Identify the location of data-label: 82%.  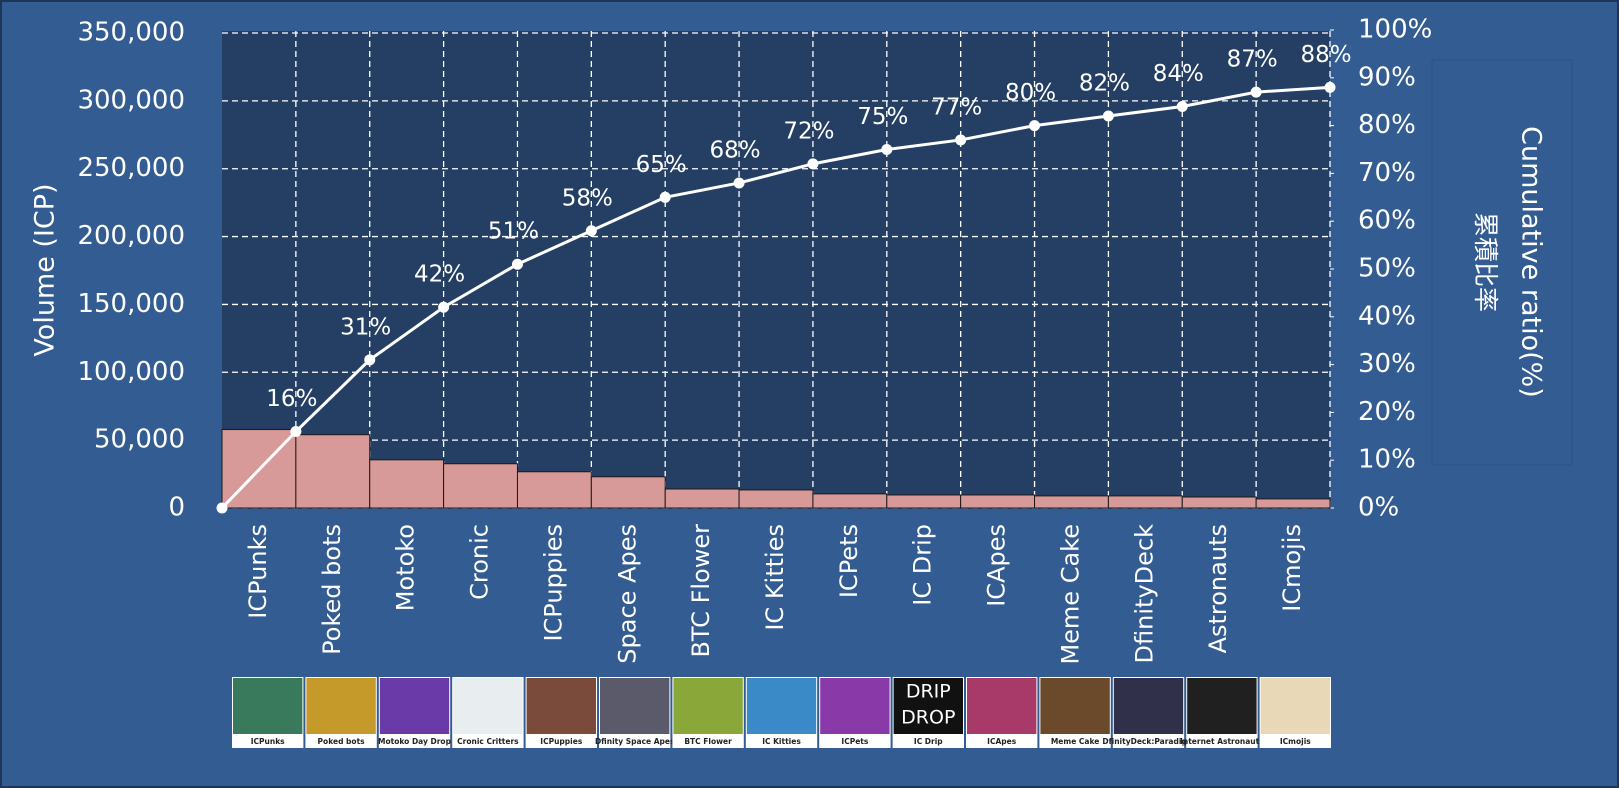
(1104, 84).